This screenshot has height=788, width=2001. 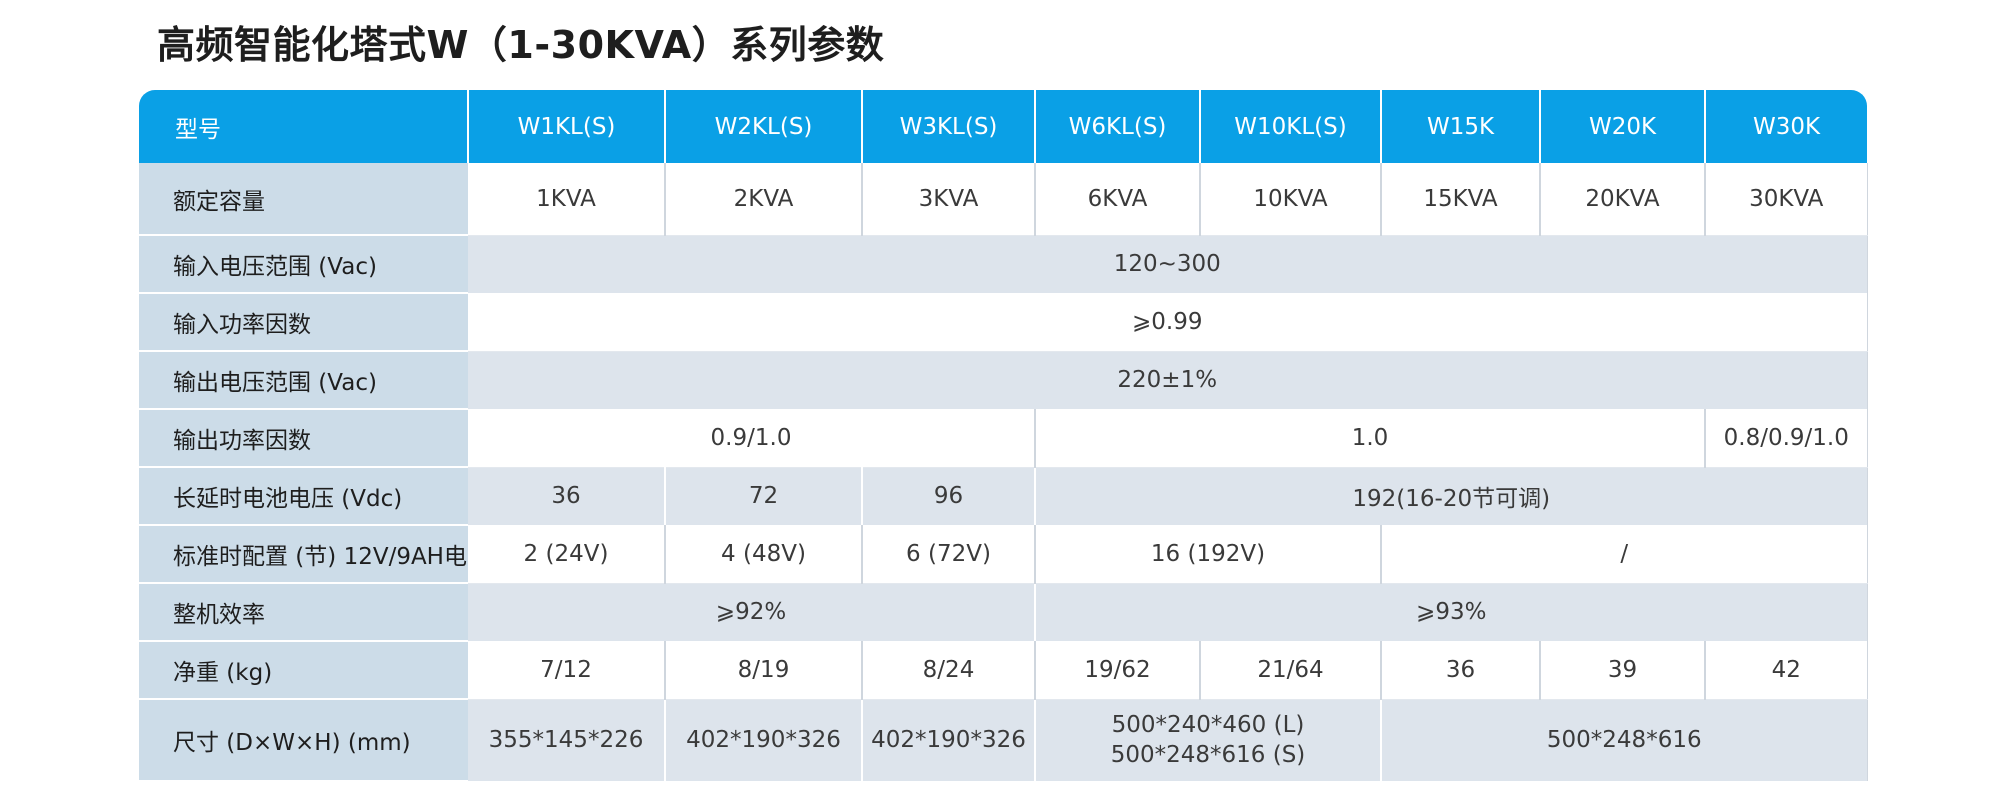 I want to click on table-row-input-pf: 输入功率因数 ⩾0.99, so click(x=1003, y=322).